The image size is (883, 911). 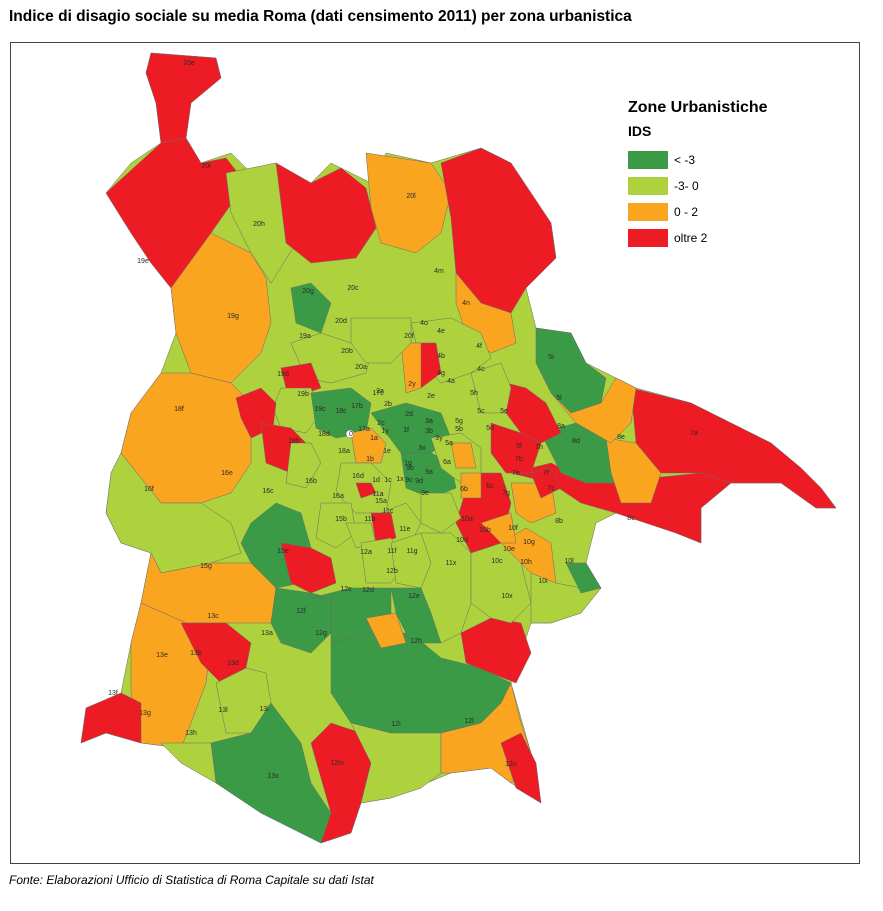 What do you see at coordinates (424, 323) in the screenshot?
I see `zone-label: 4o` at bounding box center [424, 323].